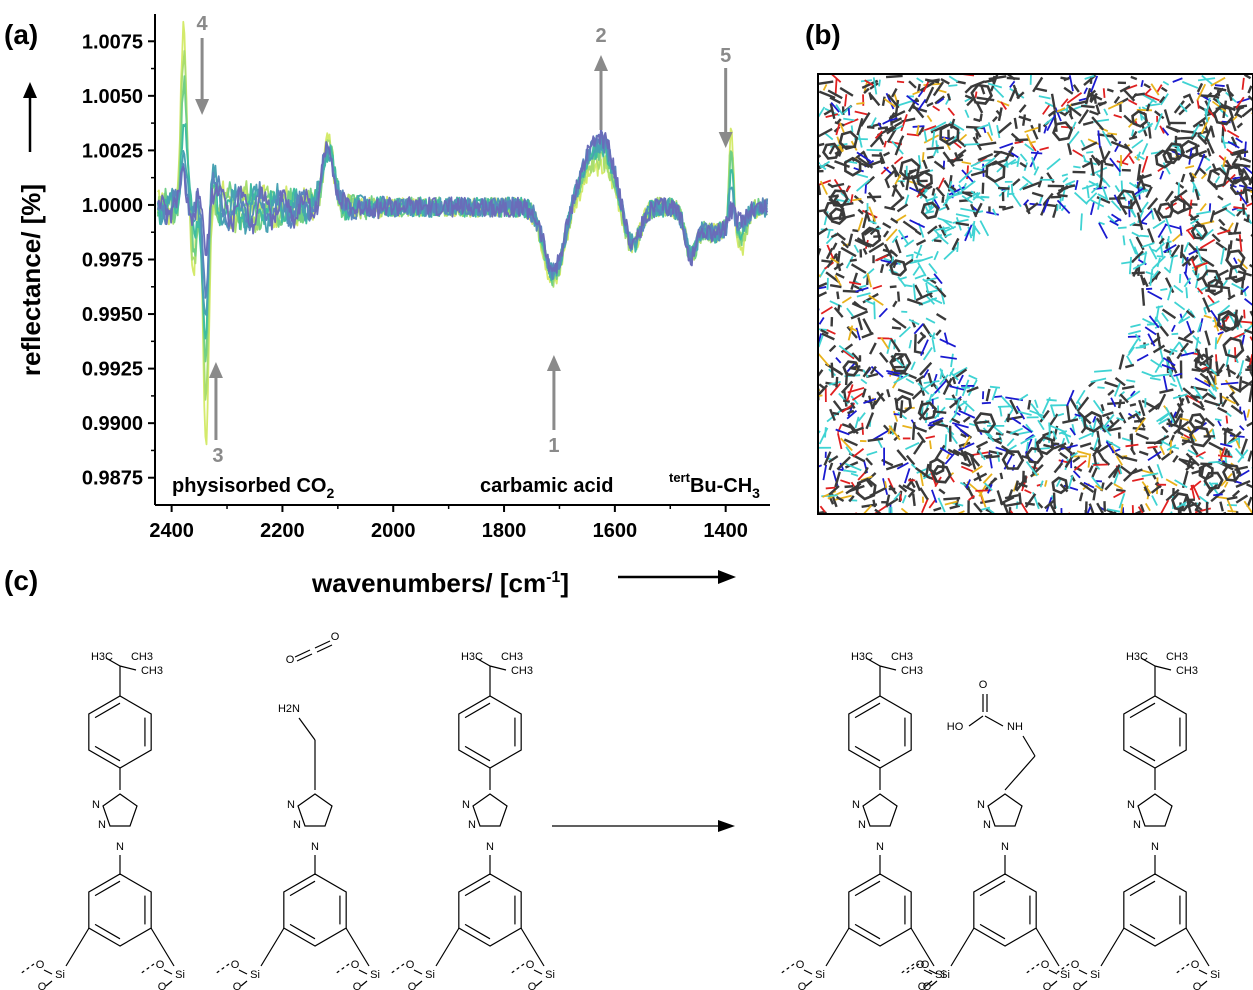  What do you see at coordinates (430, 975) in the screenshot?
I see `silicon-label: Si` at bounding box center [430, 975].